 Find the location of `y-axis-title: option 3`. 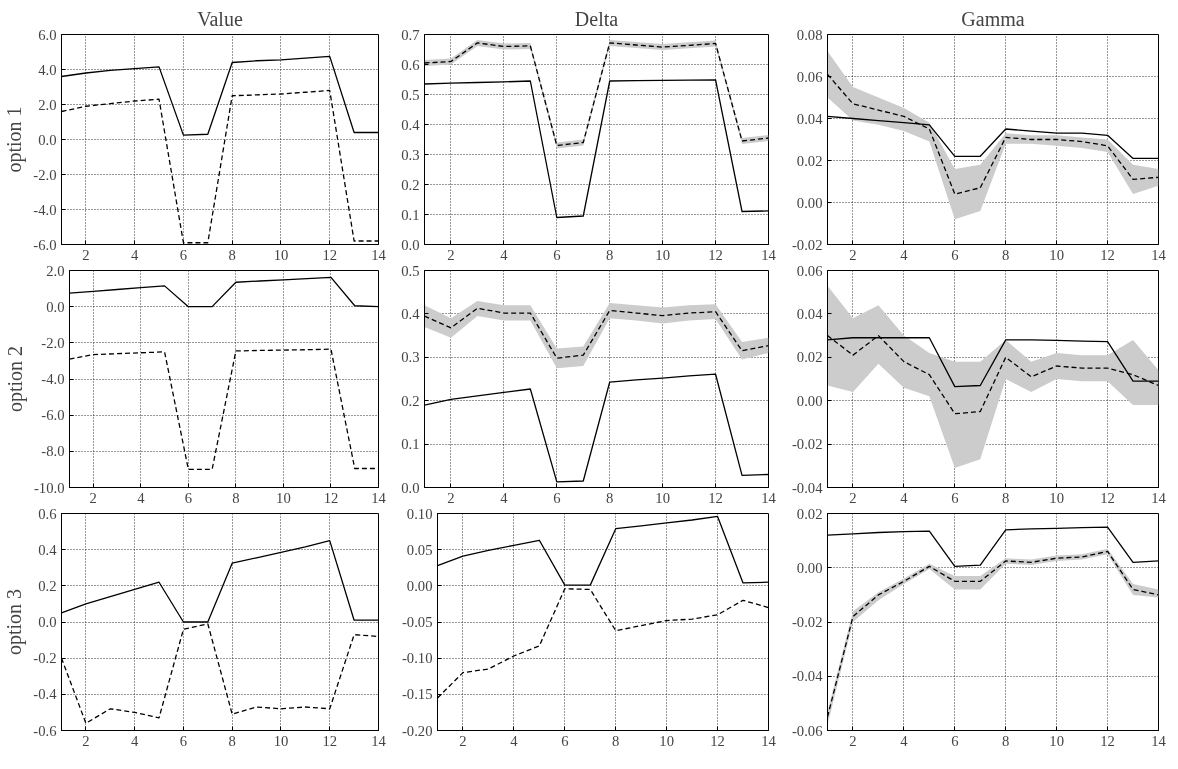

y-axis-title: option 3 is located at coordinates (15, 622).